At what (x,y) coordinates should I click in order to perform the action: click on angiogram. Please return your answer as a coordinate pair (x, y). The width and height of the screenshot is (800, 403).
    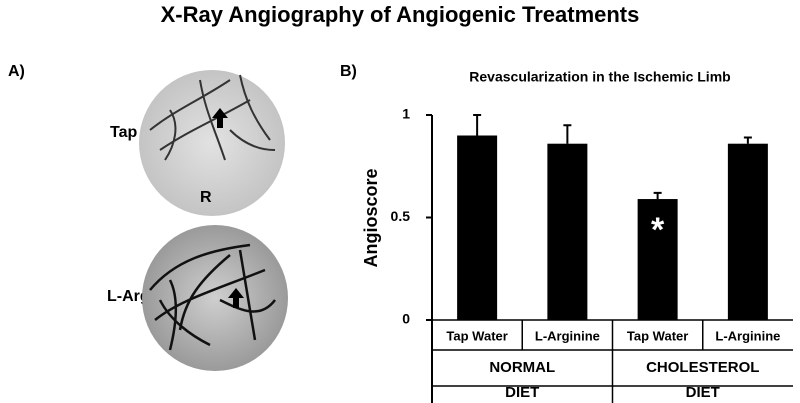
    Looking at the image, I should click on (215, 298).